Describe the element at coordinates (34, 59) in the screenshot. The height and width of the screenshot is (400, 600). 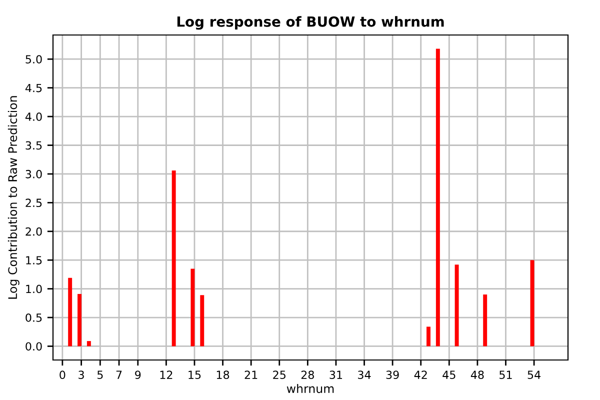
I see `y-tick-label: 5.0` at that location.